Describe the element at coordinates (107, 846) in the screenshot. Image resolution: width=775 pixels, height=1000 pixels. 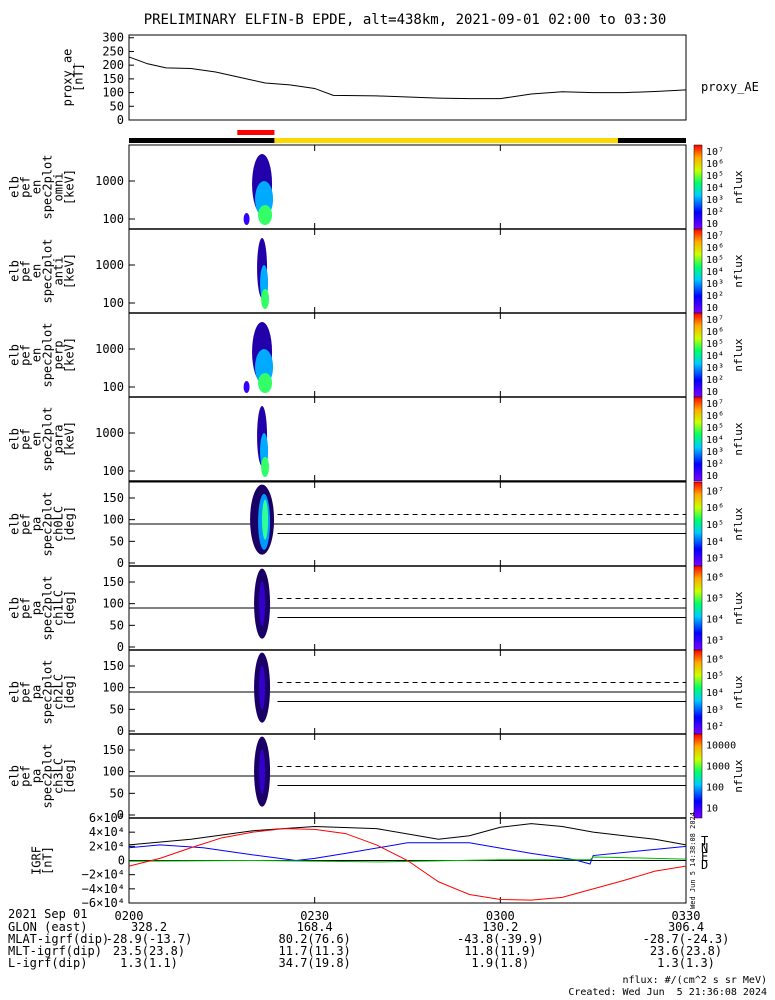
I see `igrf-tick-label: 2×10⁴` at that location.